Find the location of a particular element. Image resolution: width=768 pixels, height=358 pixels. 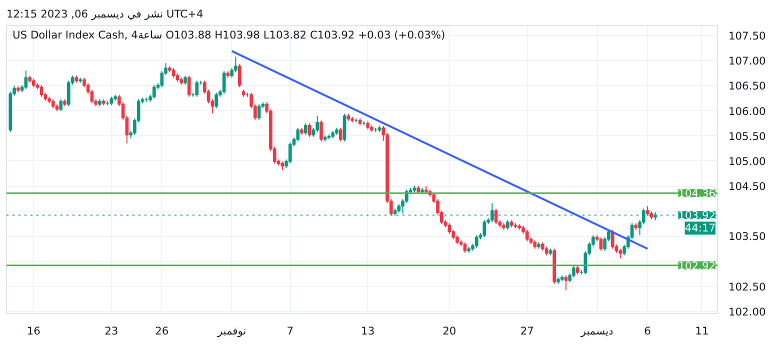

ref-line-label: 103.92 is located at coordinates (697, 215).